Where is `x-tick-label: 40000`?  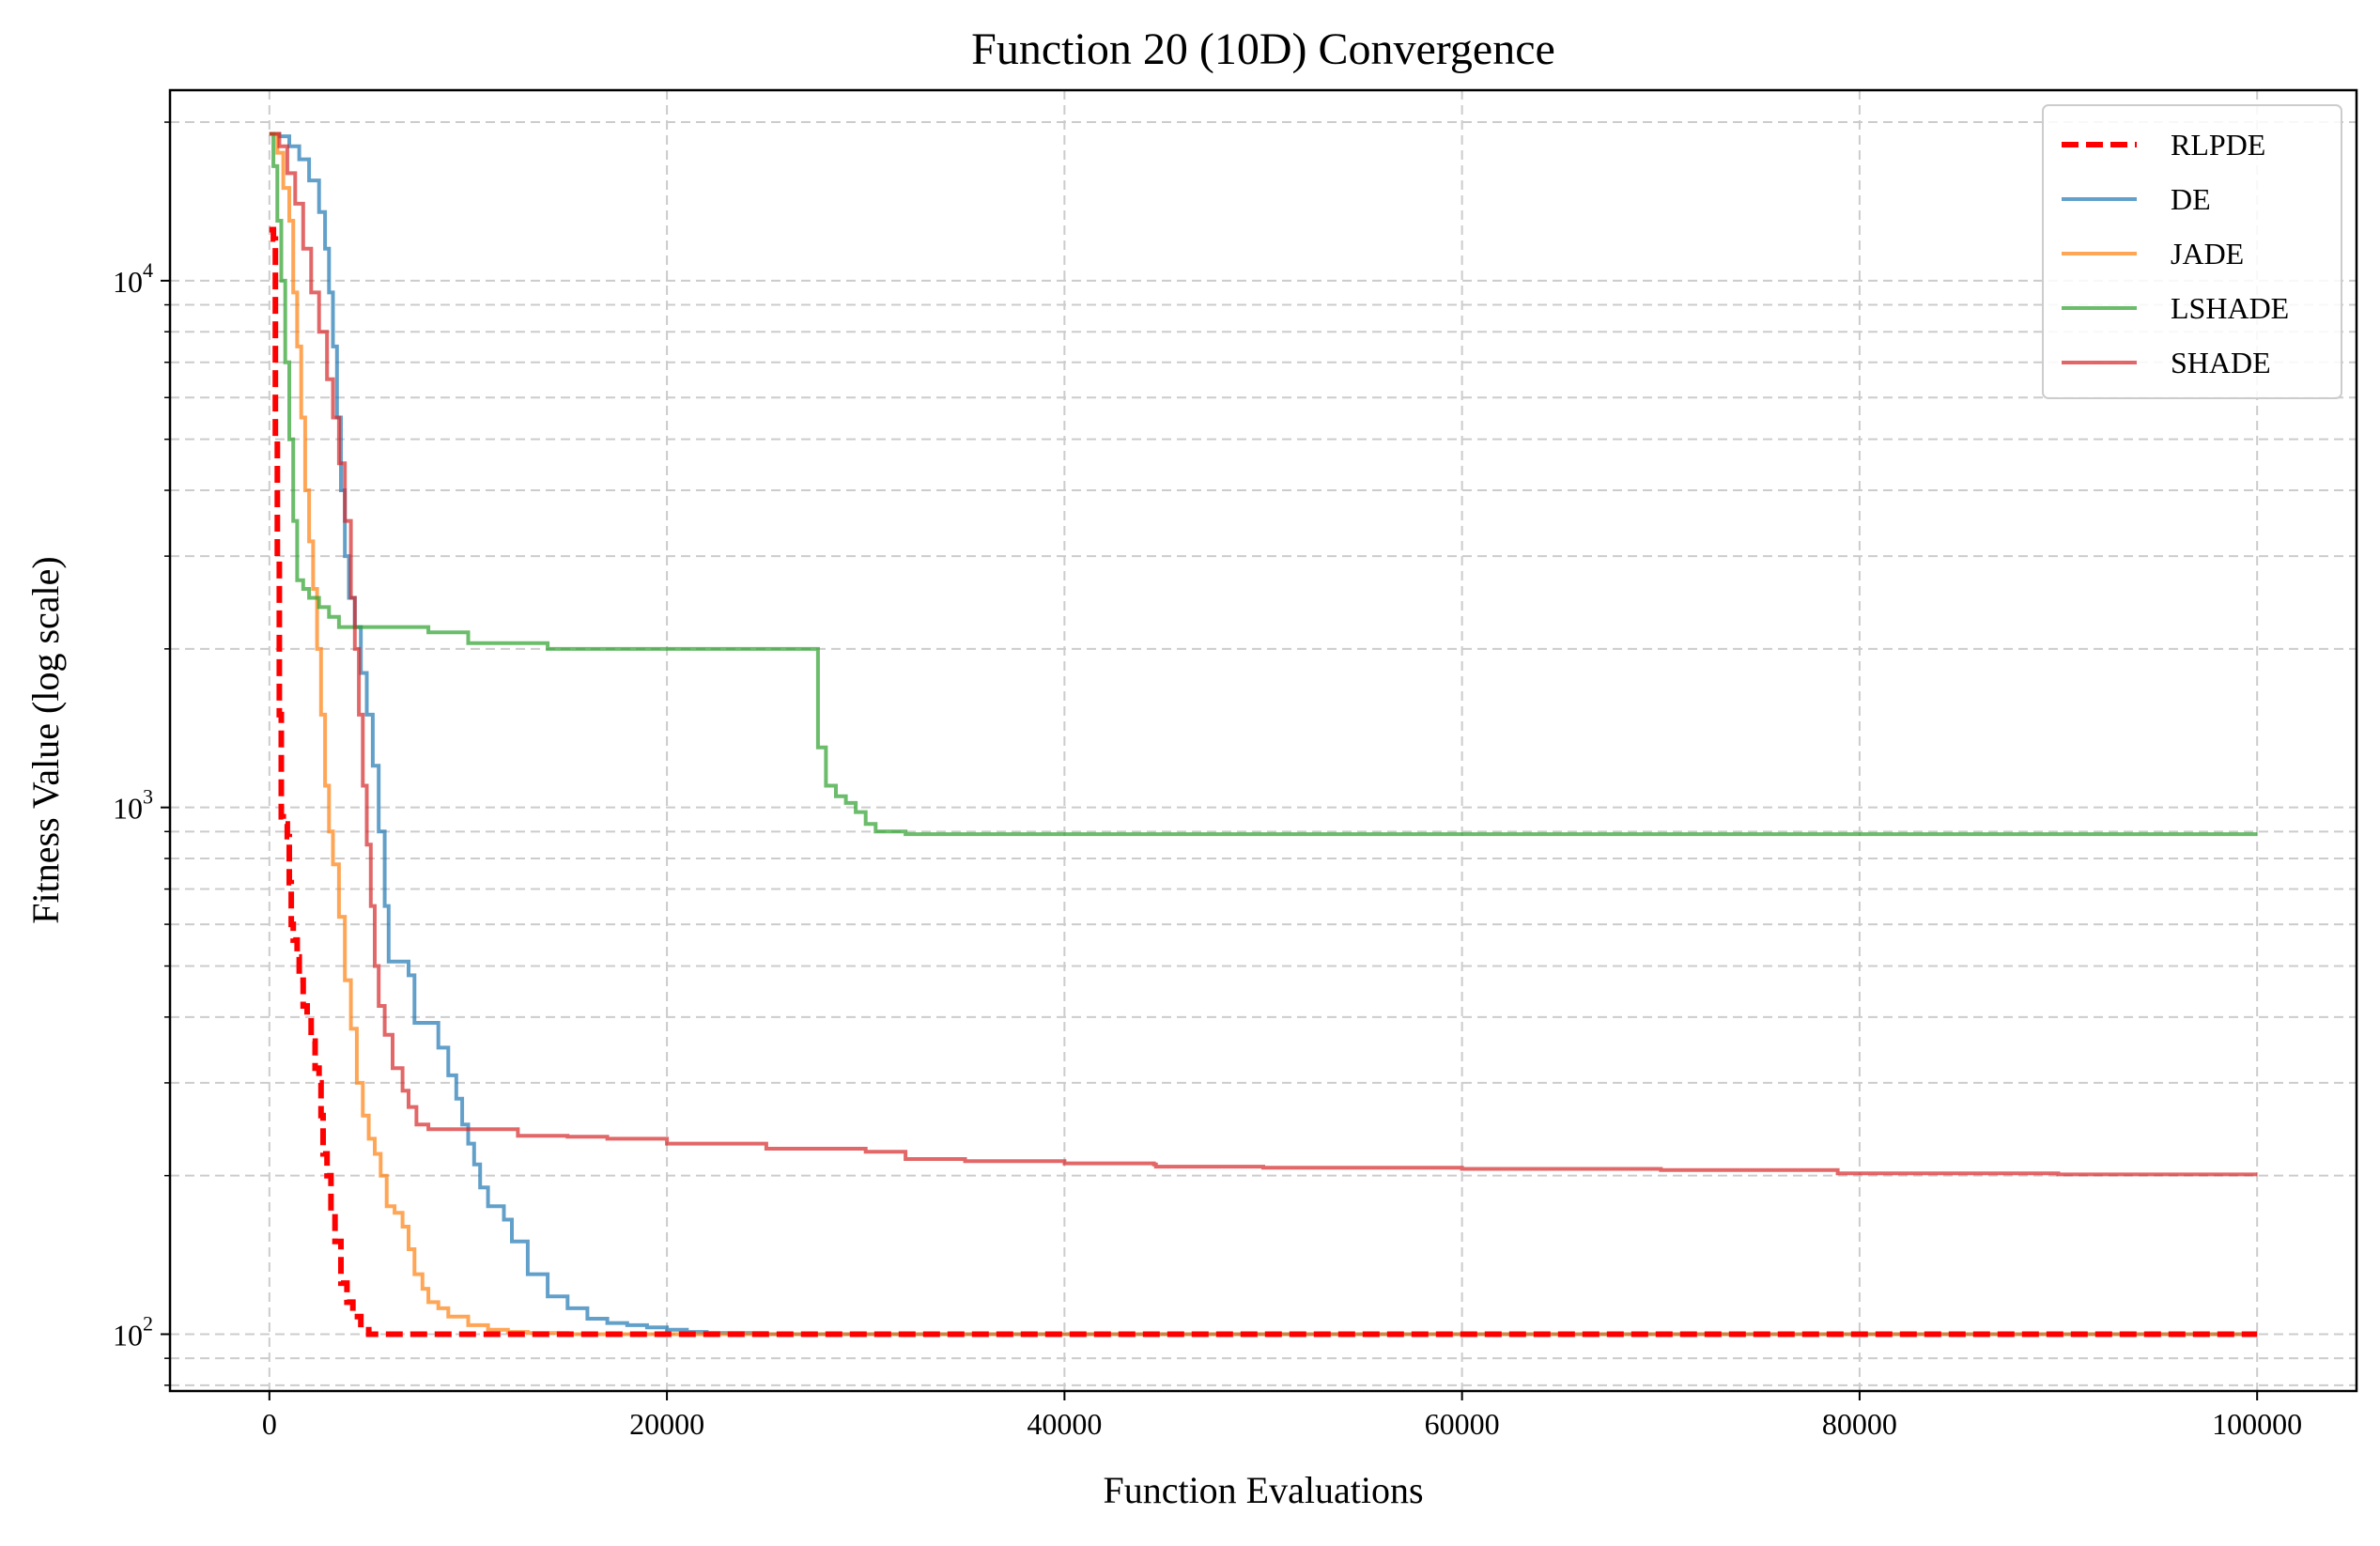 x-tick-label: 40000 is located at coordinates (1064, 1424).